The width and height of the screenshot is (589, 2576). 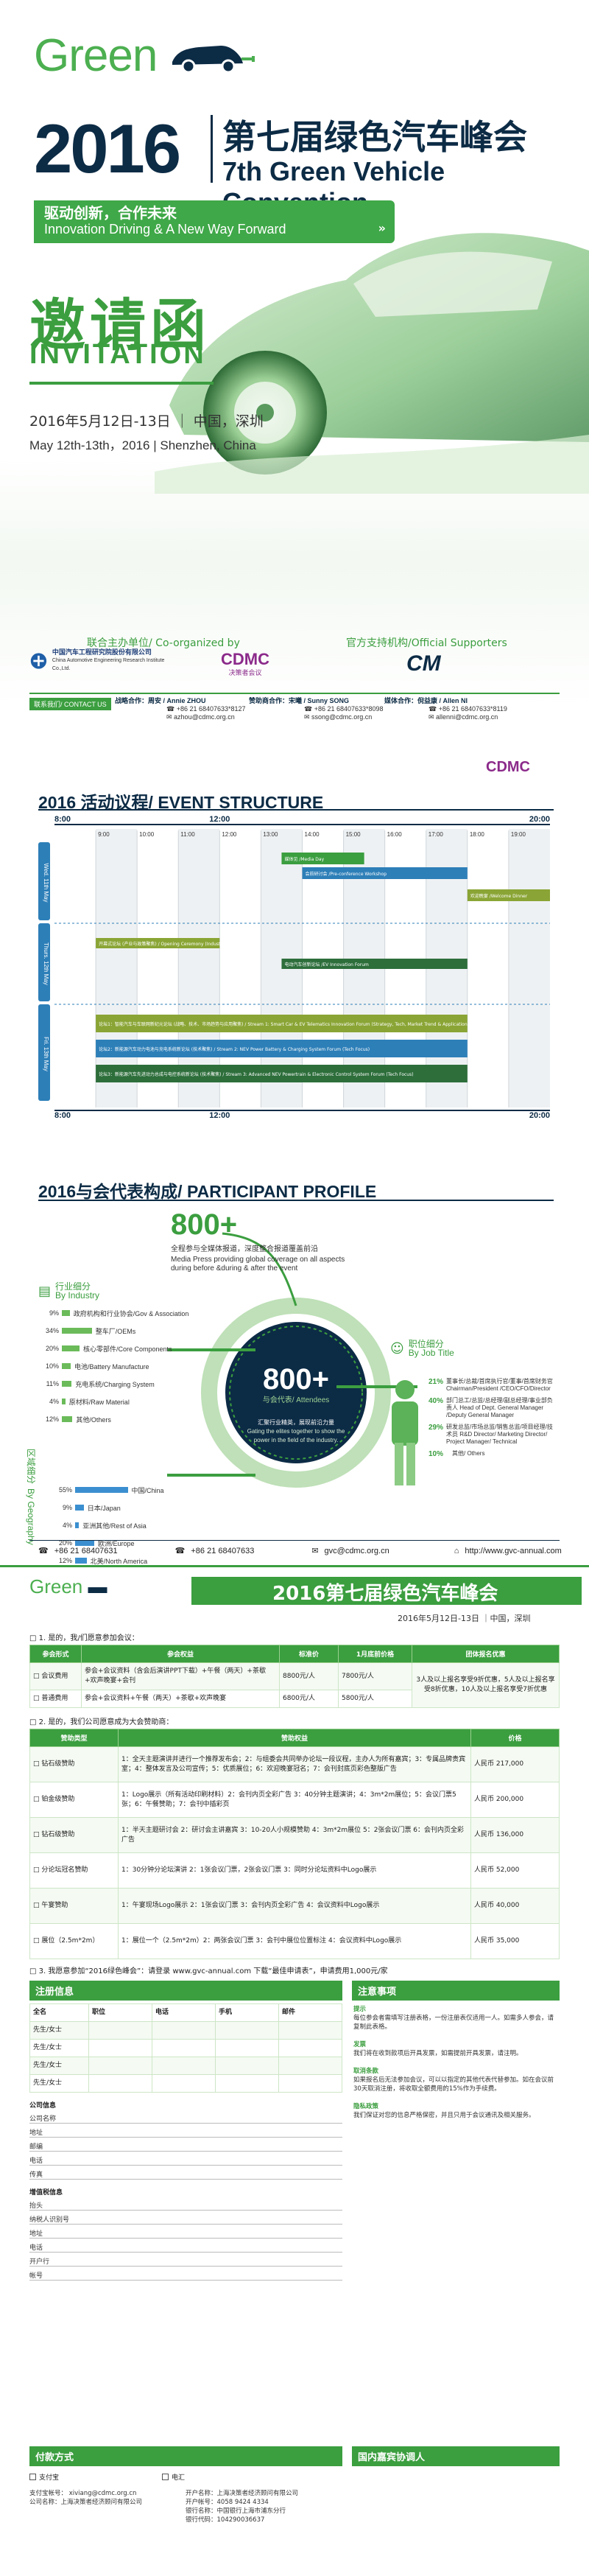 What do you see at coordinates (121, 383) in the screenshot?
I see `invitation-underline` at bounding box center [121, 383].